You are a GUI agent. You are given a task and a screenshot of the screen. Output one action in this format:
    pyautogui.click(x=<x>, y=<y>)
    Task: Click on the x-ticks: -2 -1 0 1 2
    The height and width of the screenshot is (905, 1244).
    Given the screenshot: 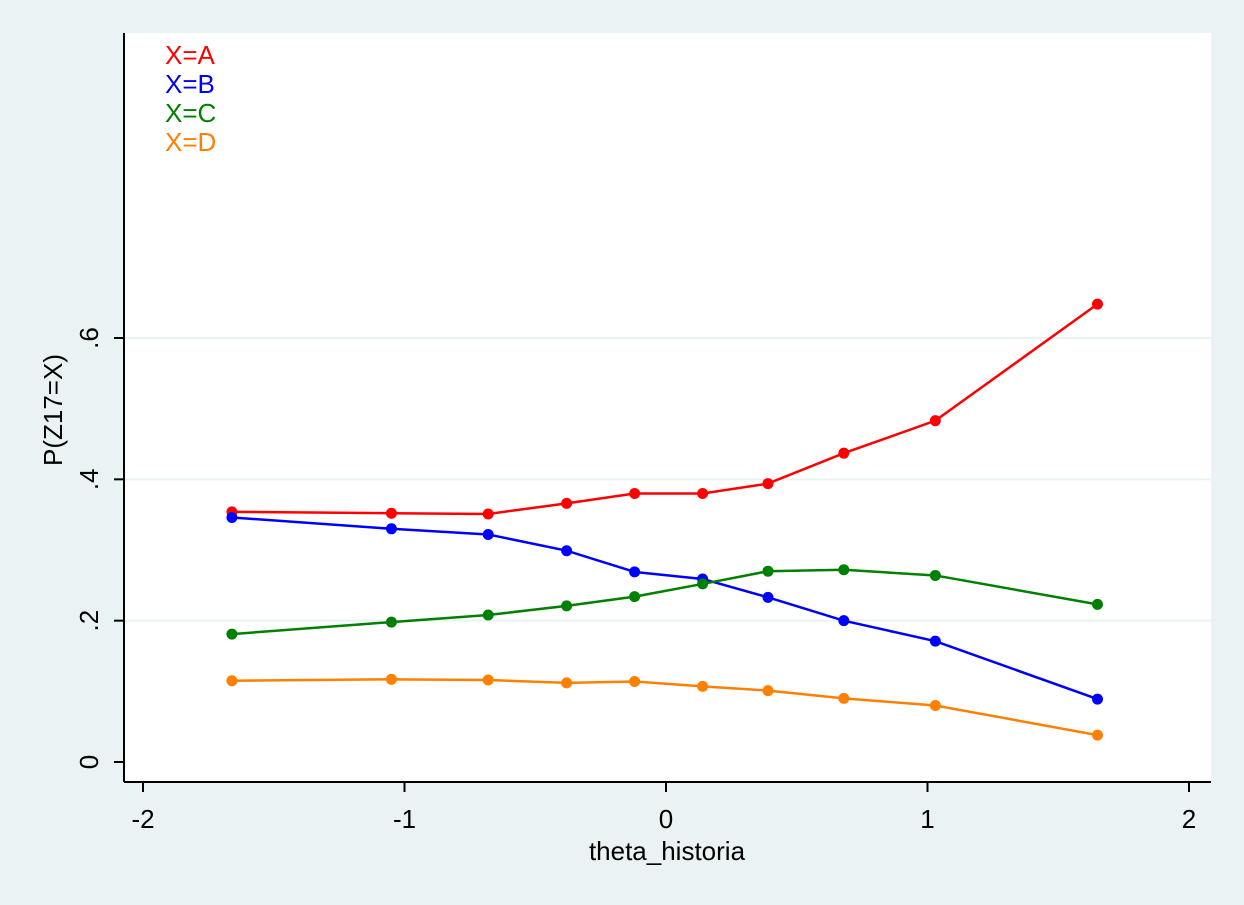 What is the action you would take?
    pyautogui.click(x=663, y=808)
    